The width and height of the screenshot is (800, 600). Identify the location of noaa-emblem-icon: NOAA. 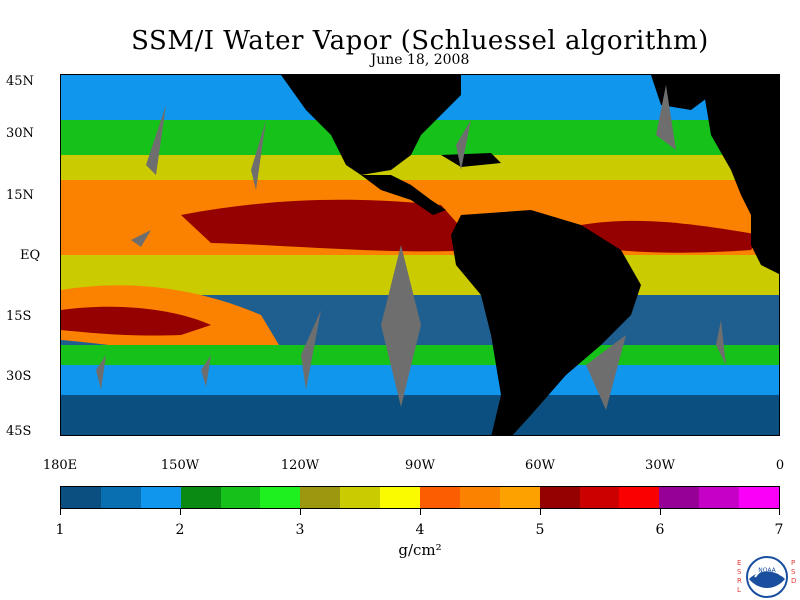
(767, 577).